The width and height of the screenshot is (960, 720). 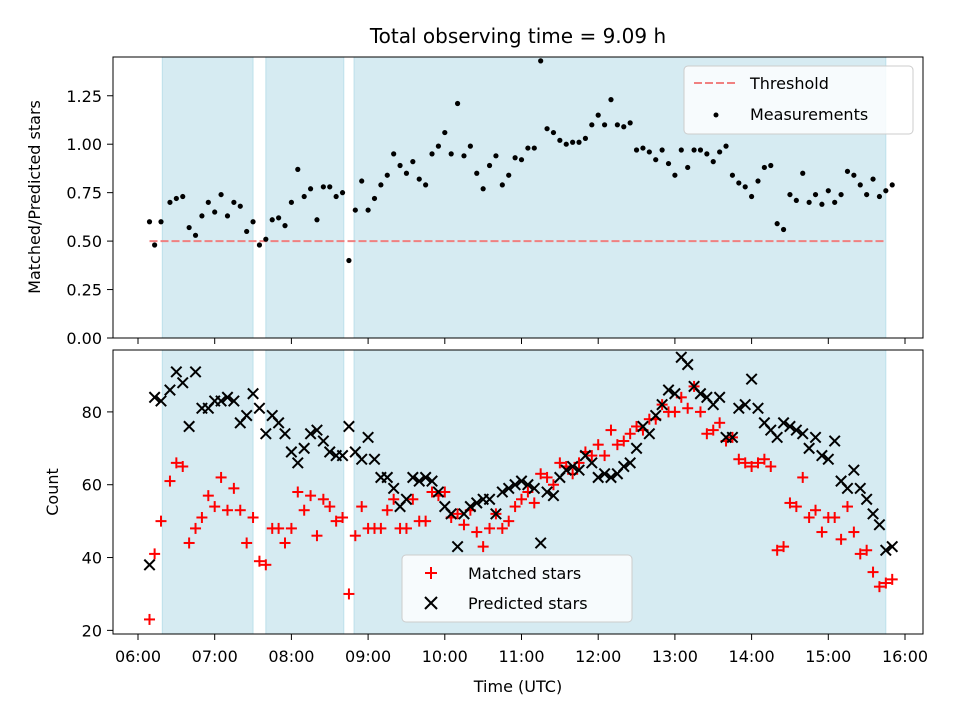 What do you see at coordinates (521, 656) in the screenshot?
I see `x-tick-label: 11:00` at bounding box center [521, 656].